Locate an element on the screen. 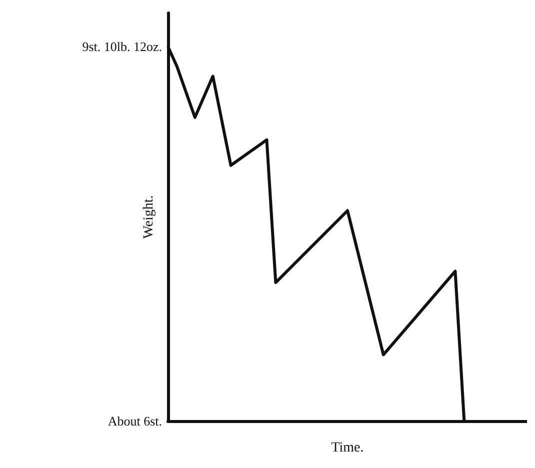 The height and width of the screenshot is (468, 535). text: 9st. 10lb. 12oz. is located at coordinates (122, 46).